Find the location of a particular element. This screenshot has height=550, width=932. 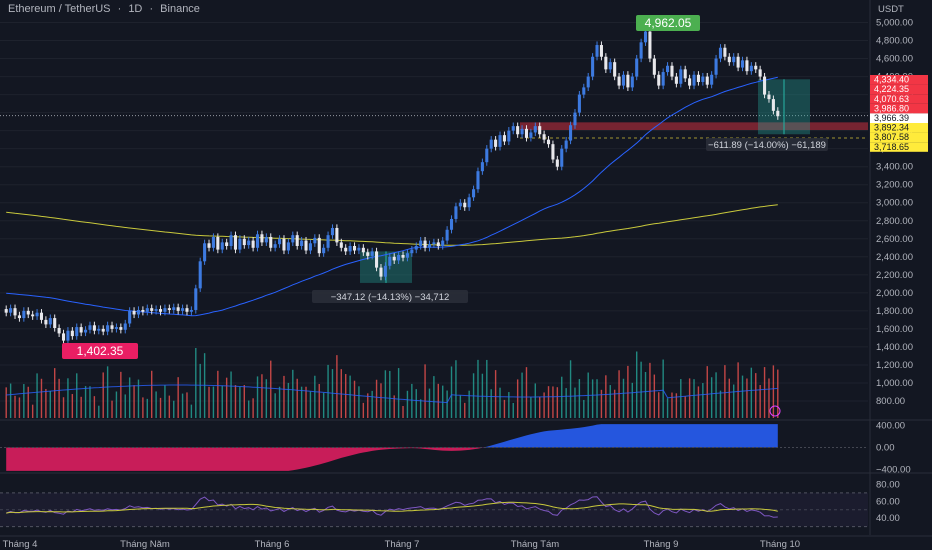

oscillator-pane is located at coordinates (434, 447).